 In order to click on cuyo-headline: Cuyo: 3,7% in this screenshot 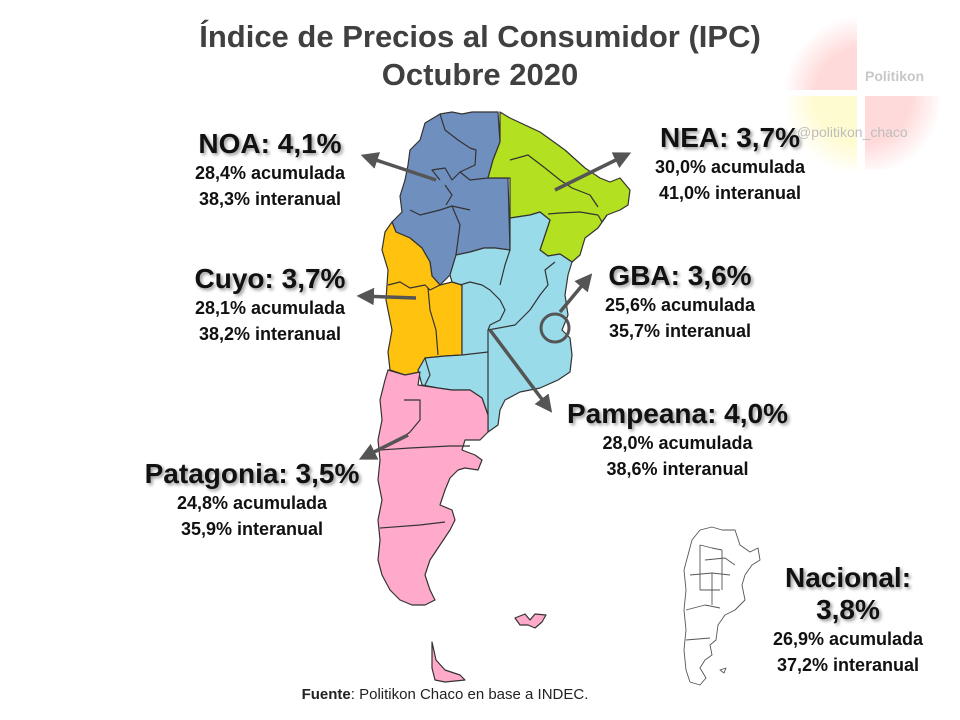, I will do `click(270, 278)`.